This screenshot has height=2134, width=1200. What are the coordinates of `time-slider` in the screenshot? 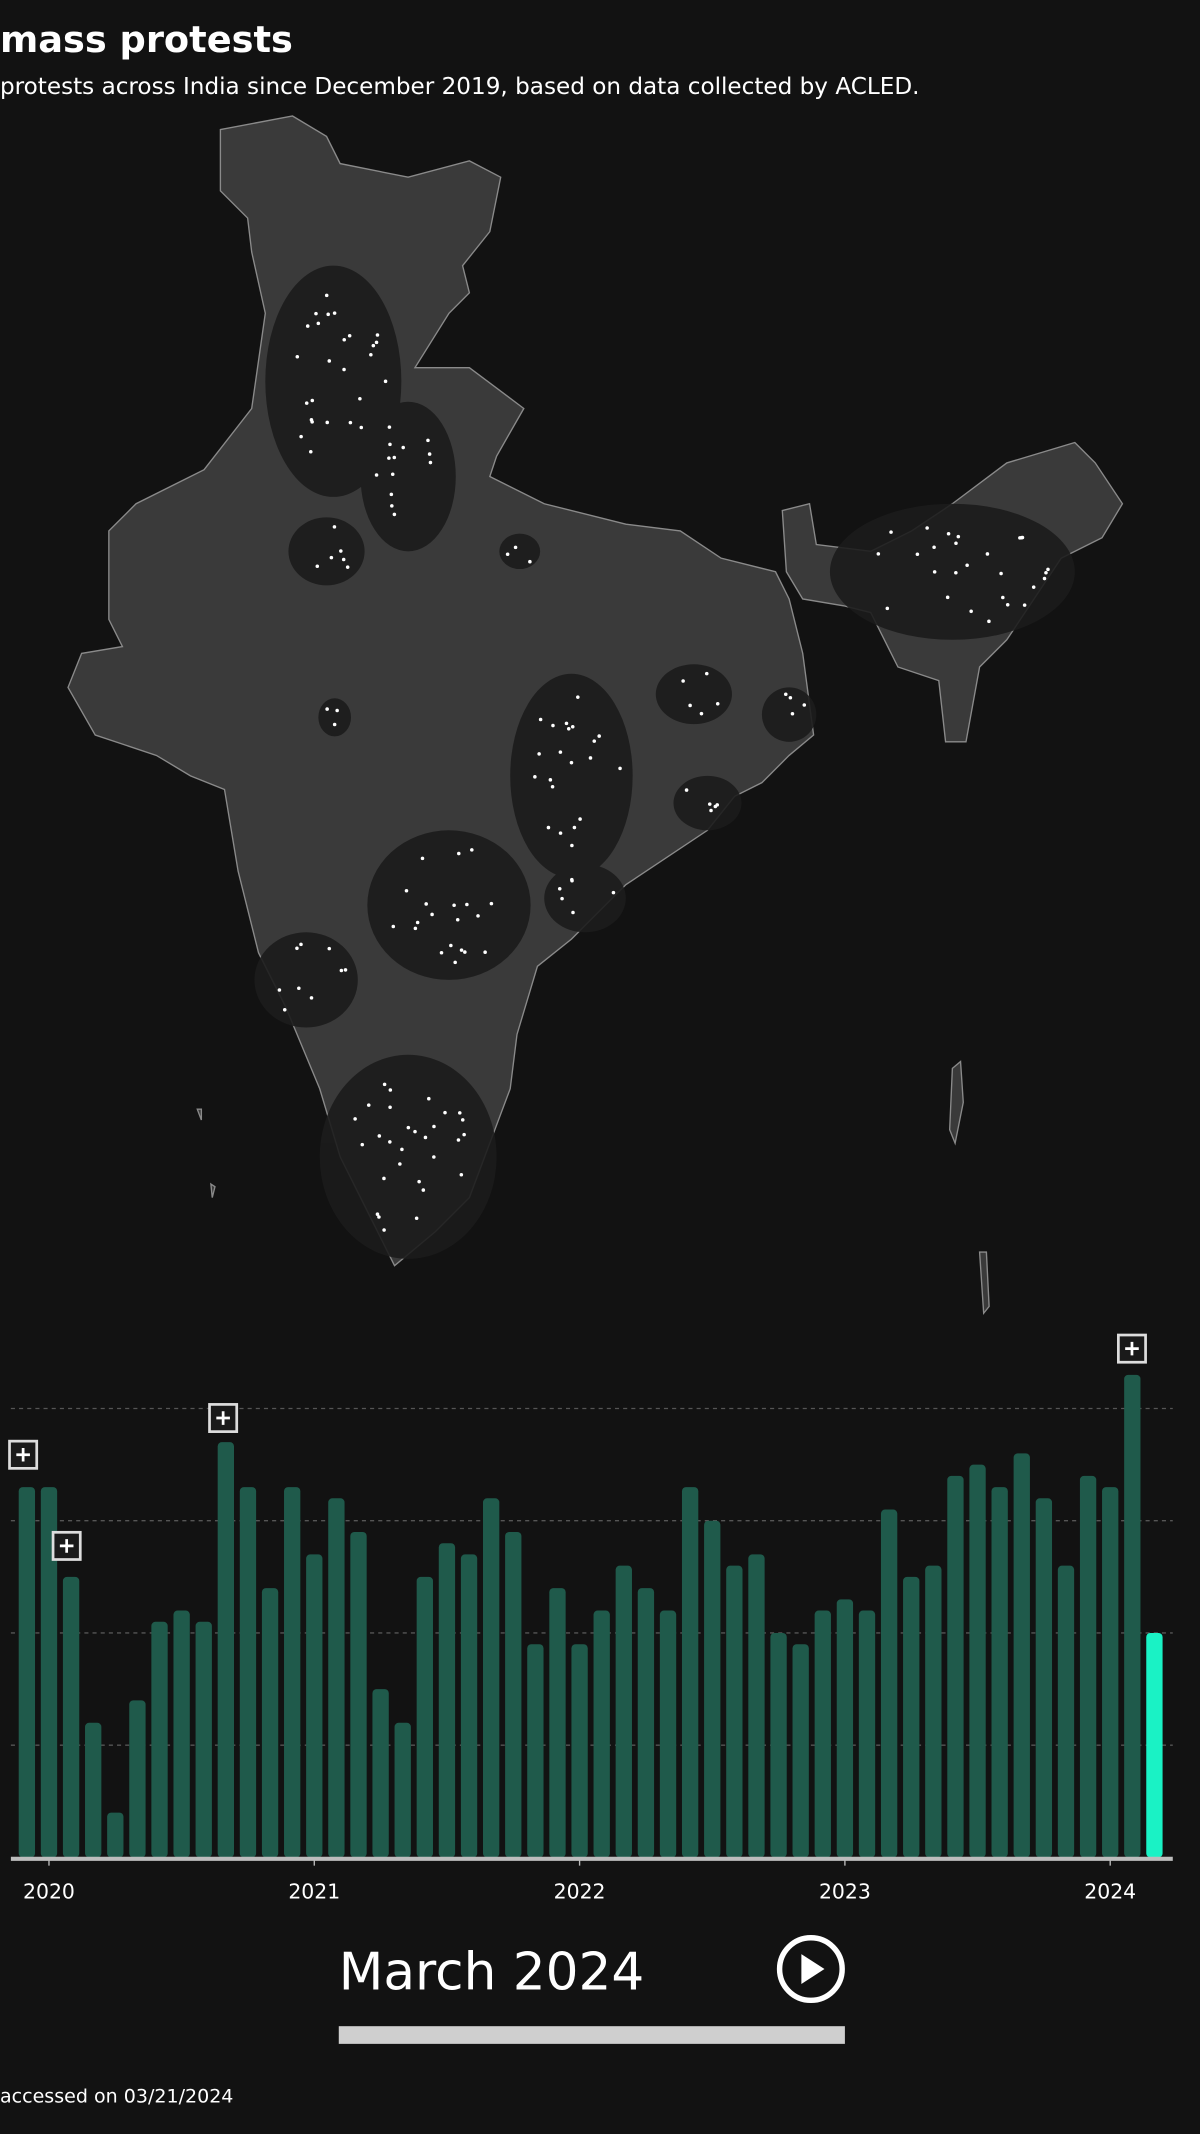 It's located at (591, 2035).